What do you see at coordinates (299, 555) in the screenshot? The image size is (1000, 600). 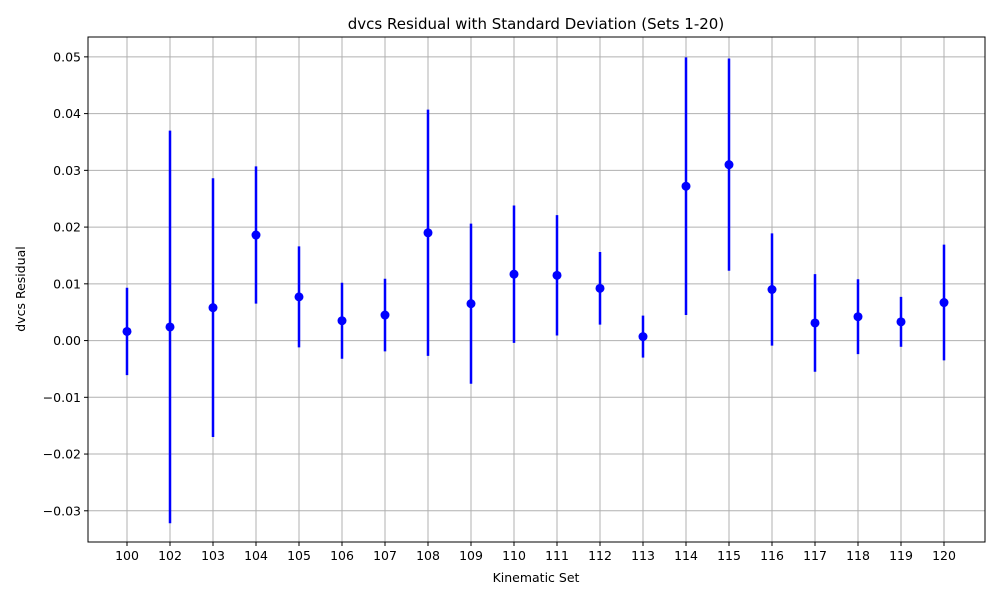 I see `x-tick-label: 105` at bounding box center [299, 555].